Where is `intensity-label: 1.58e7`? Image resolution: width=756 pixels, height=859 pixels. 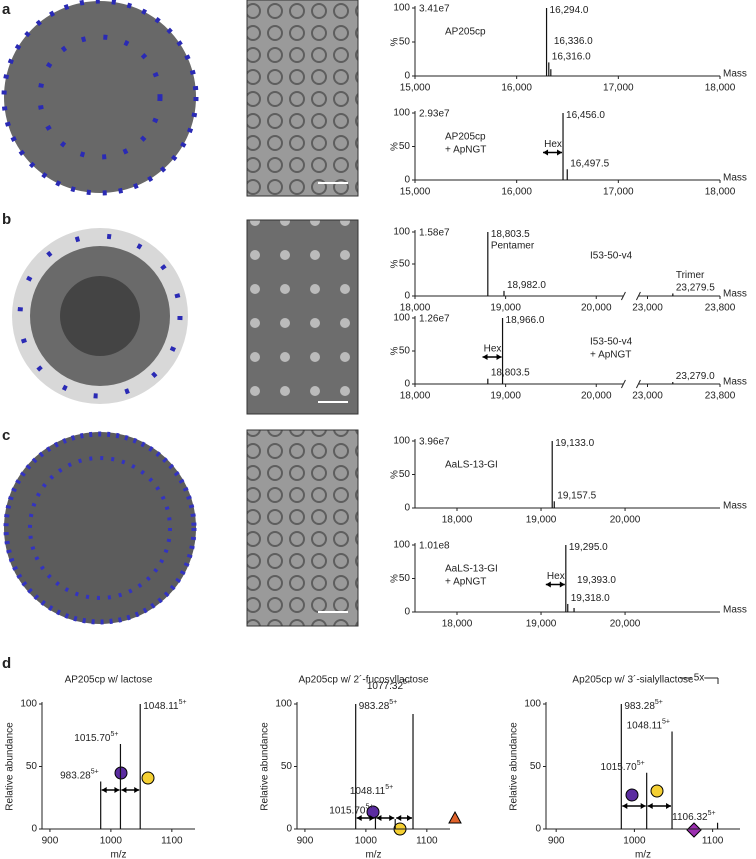
intensity-label: 1.58e7 is located at coordinates (434, 233).